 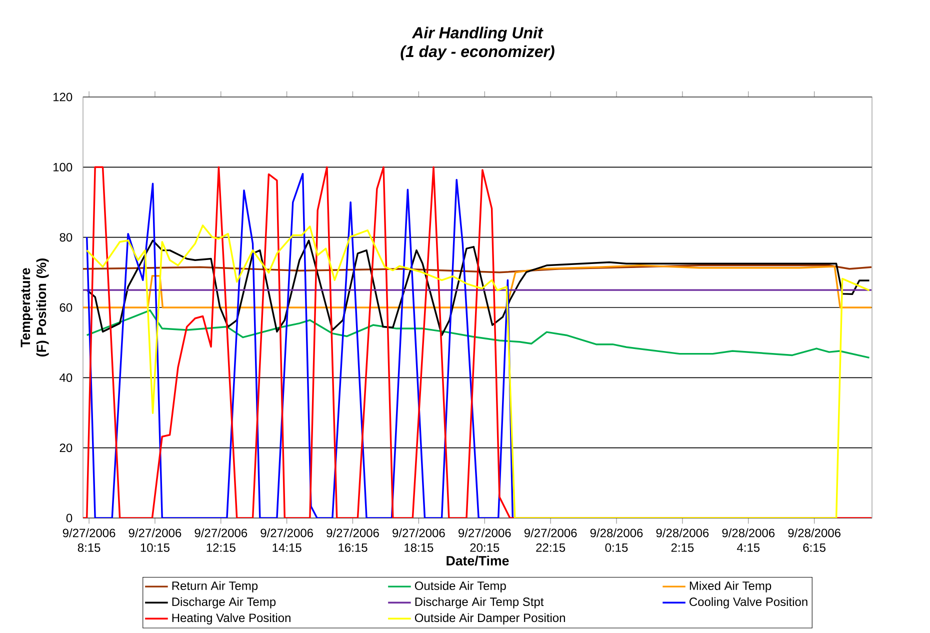 What do you see at coordinates (63, 97) in the screenshot?
I see `y-tick-label: 120` at bounding box center [63, 97].